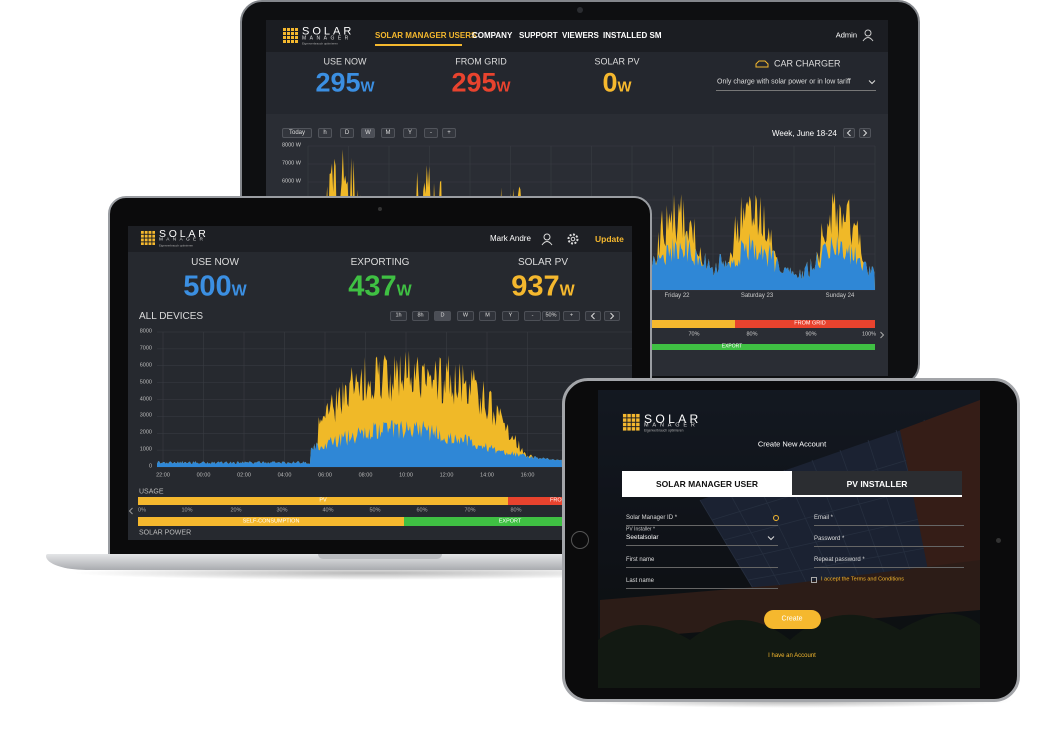  What do you see at coordinates (757, 296) in the screenshot?
I see `x-label: Saturday 23` at bounding box center [757, 296].